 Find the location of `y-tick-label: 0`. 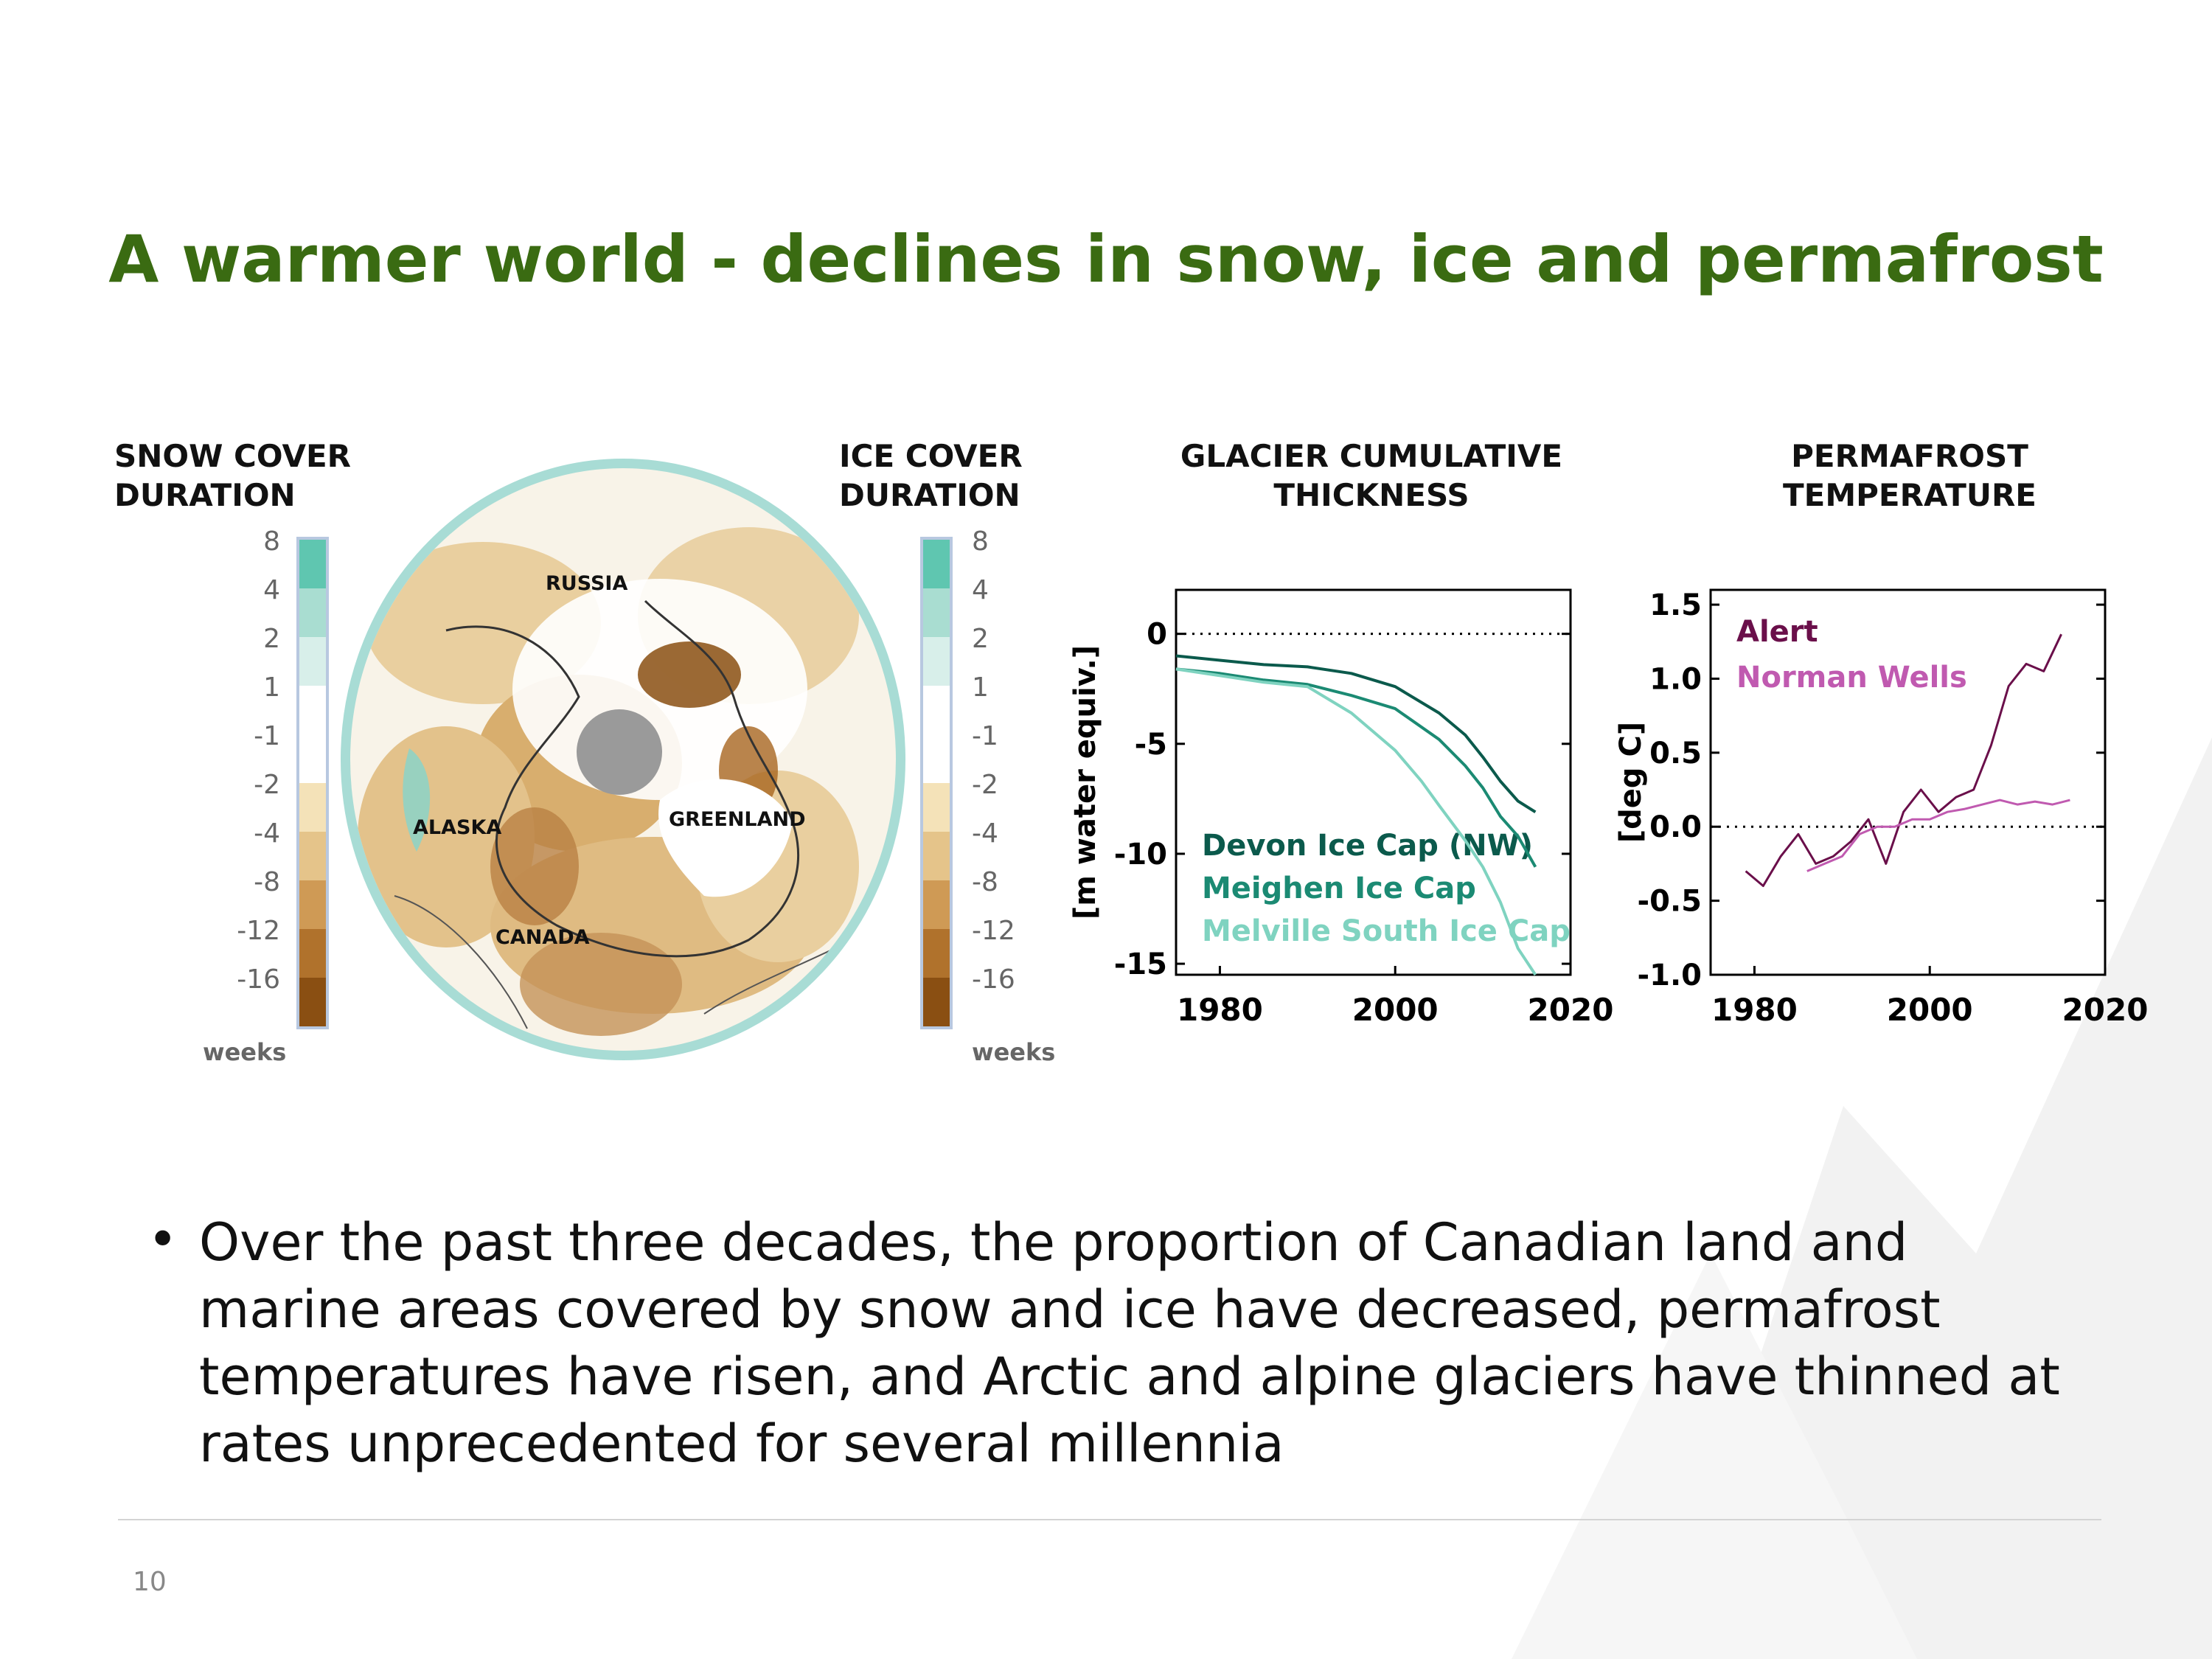

y-tick-label: 0 is located at coordinates (1157, 635).